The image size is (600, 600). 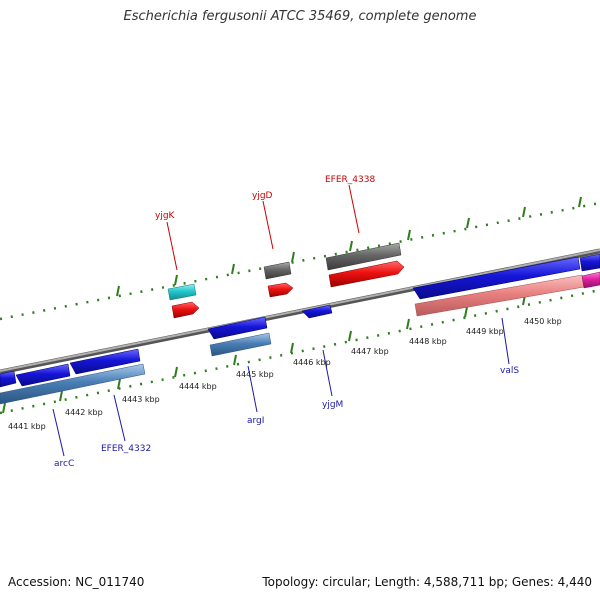 What do you see at coordinates (84, 412) in the screenshot?
I see `tick-label-4442: 4442 kbp` at bounding box center [84, 412].